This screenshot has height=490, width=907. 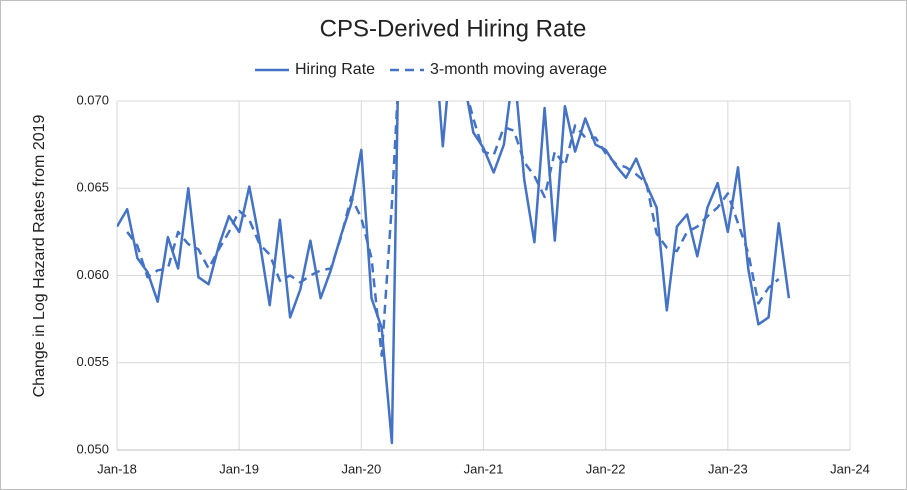 I want to click on legend: Hiring Rate 3-month moving average, so click(x=431, y=69).